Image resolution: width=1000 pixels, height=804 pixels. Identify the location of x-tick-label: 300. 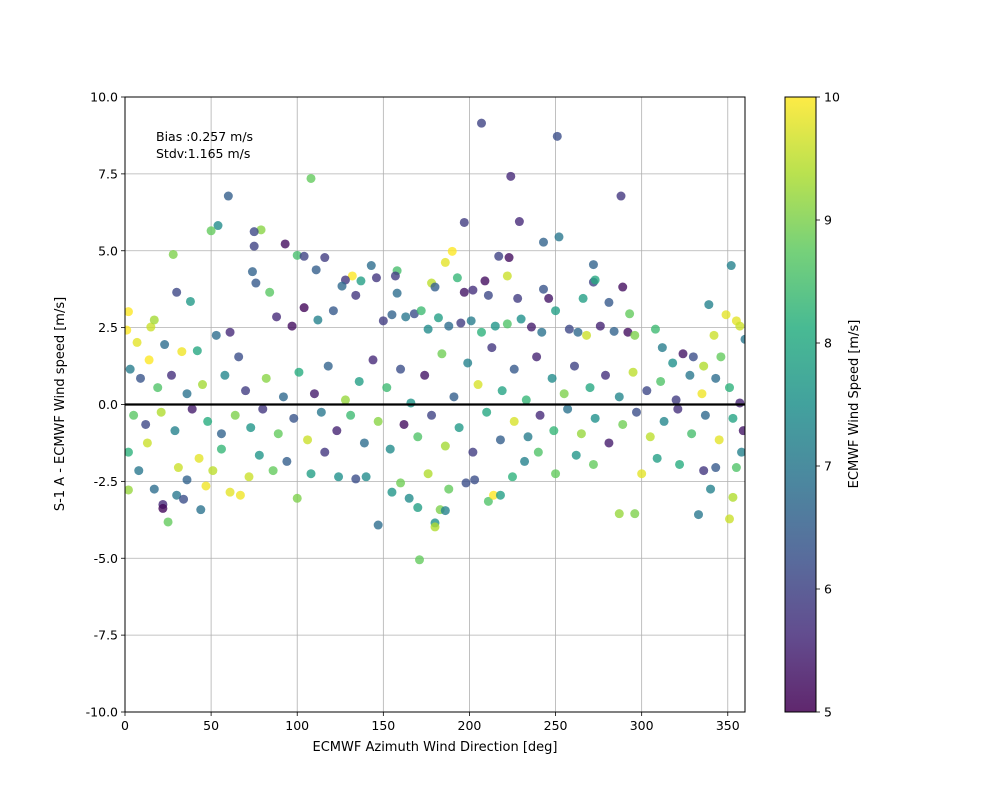
(642, 725).